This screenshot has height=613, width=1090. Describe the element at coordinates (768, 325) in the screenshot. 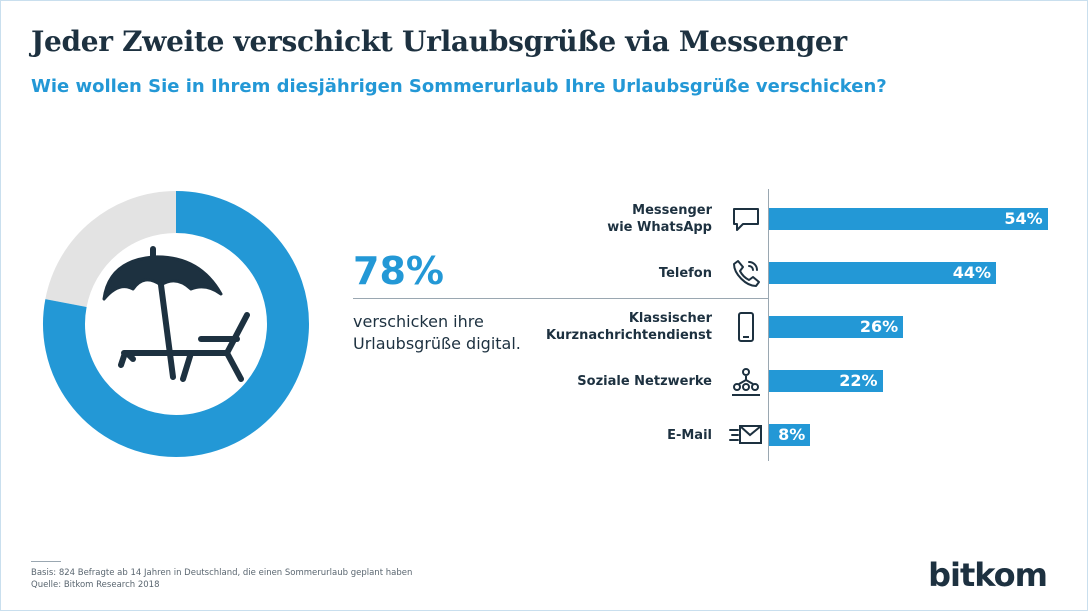

I see `bar-axis` at that location.